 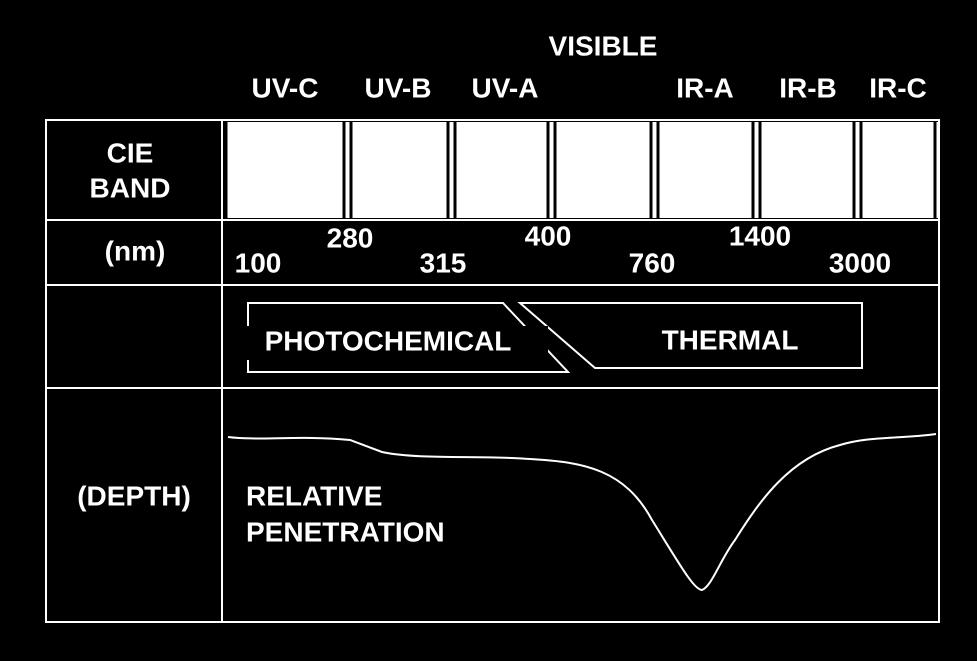 What do you see at coordinates (135, 250) in the screenshot?
I see `row-label: (nm)` at bounding box center [135, 250].